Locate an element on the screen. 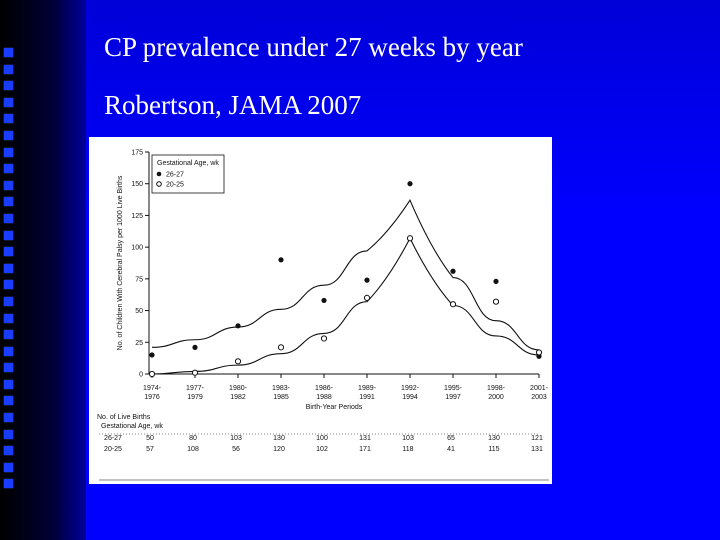 Image resolution: width=720 pixels, height=540 pixels. table-cell: 100 is located at coordinates (322, 438).